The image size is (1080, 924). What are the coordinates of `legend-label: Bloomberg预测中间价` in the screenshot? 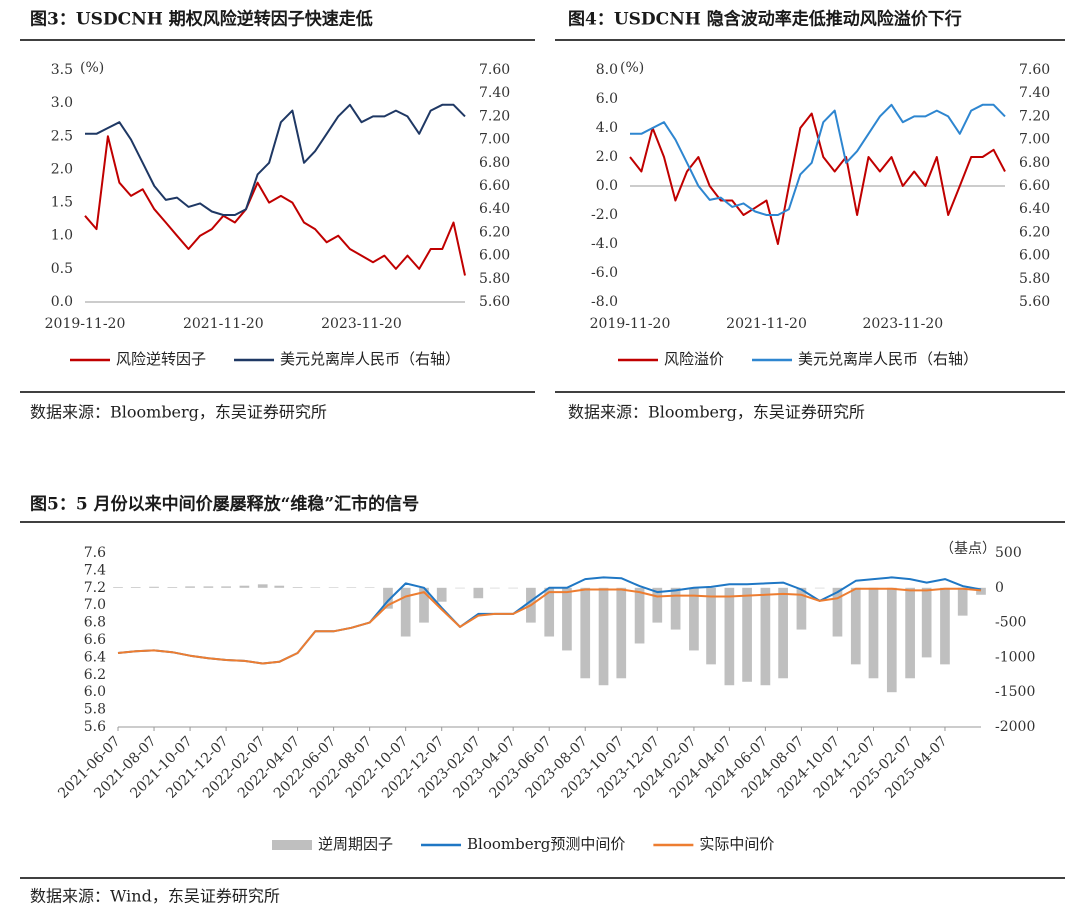 It's located at (546, 844).